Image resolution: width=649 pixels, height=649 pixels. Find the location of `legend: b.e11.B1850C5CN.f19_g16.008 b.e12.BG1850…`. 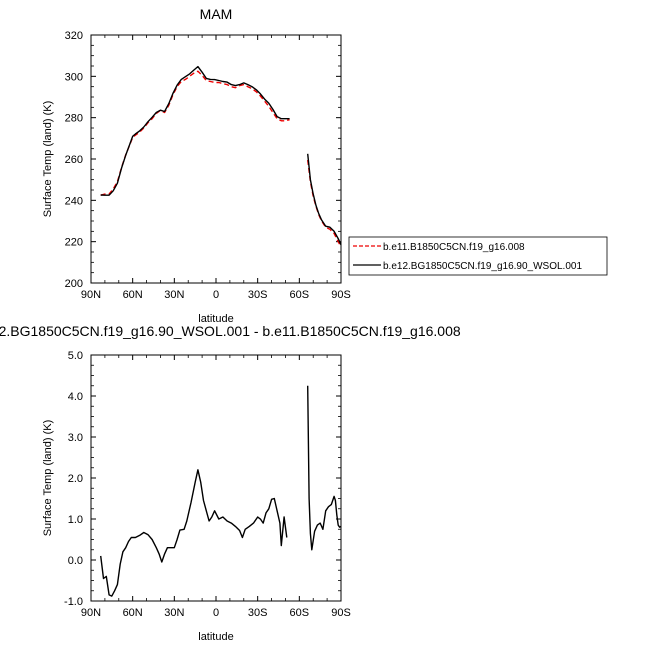

legend: b.e11.B1850C5CN.f19_g16.008 b.e12.BG1850… is located at coordinates (478, 256).